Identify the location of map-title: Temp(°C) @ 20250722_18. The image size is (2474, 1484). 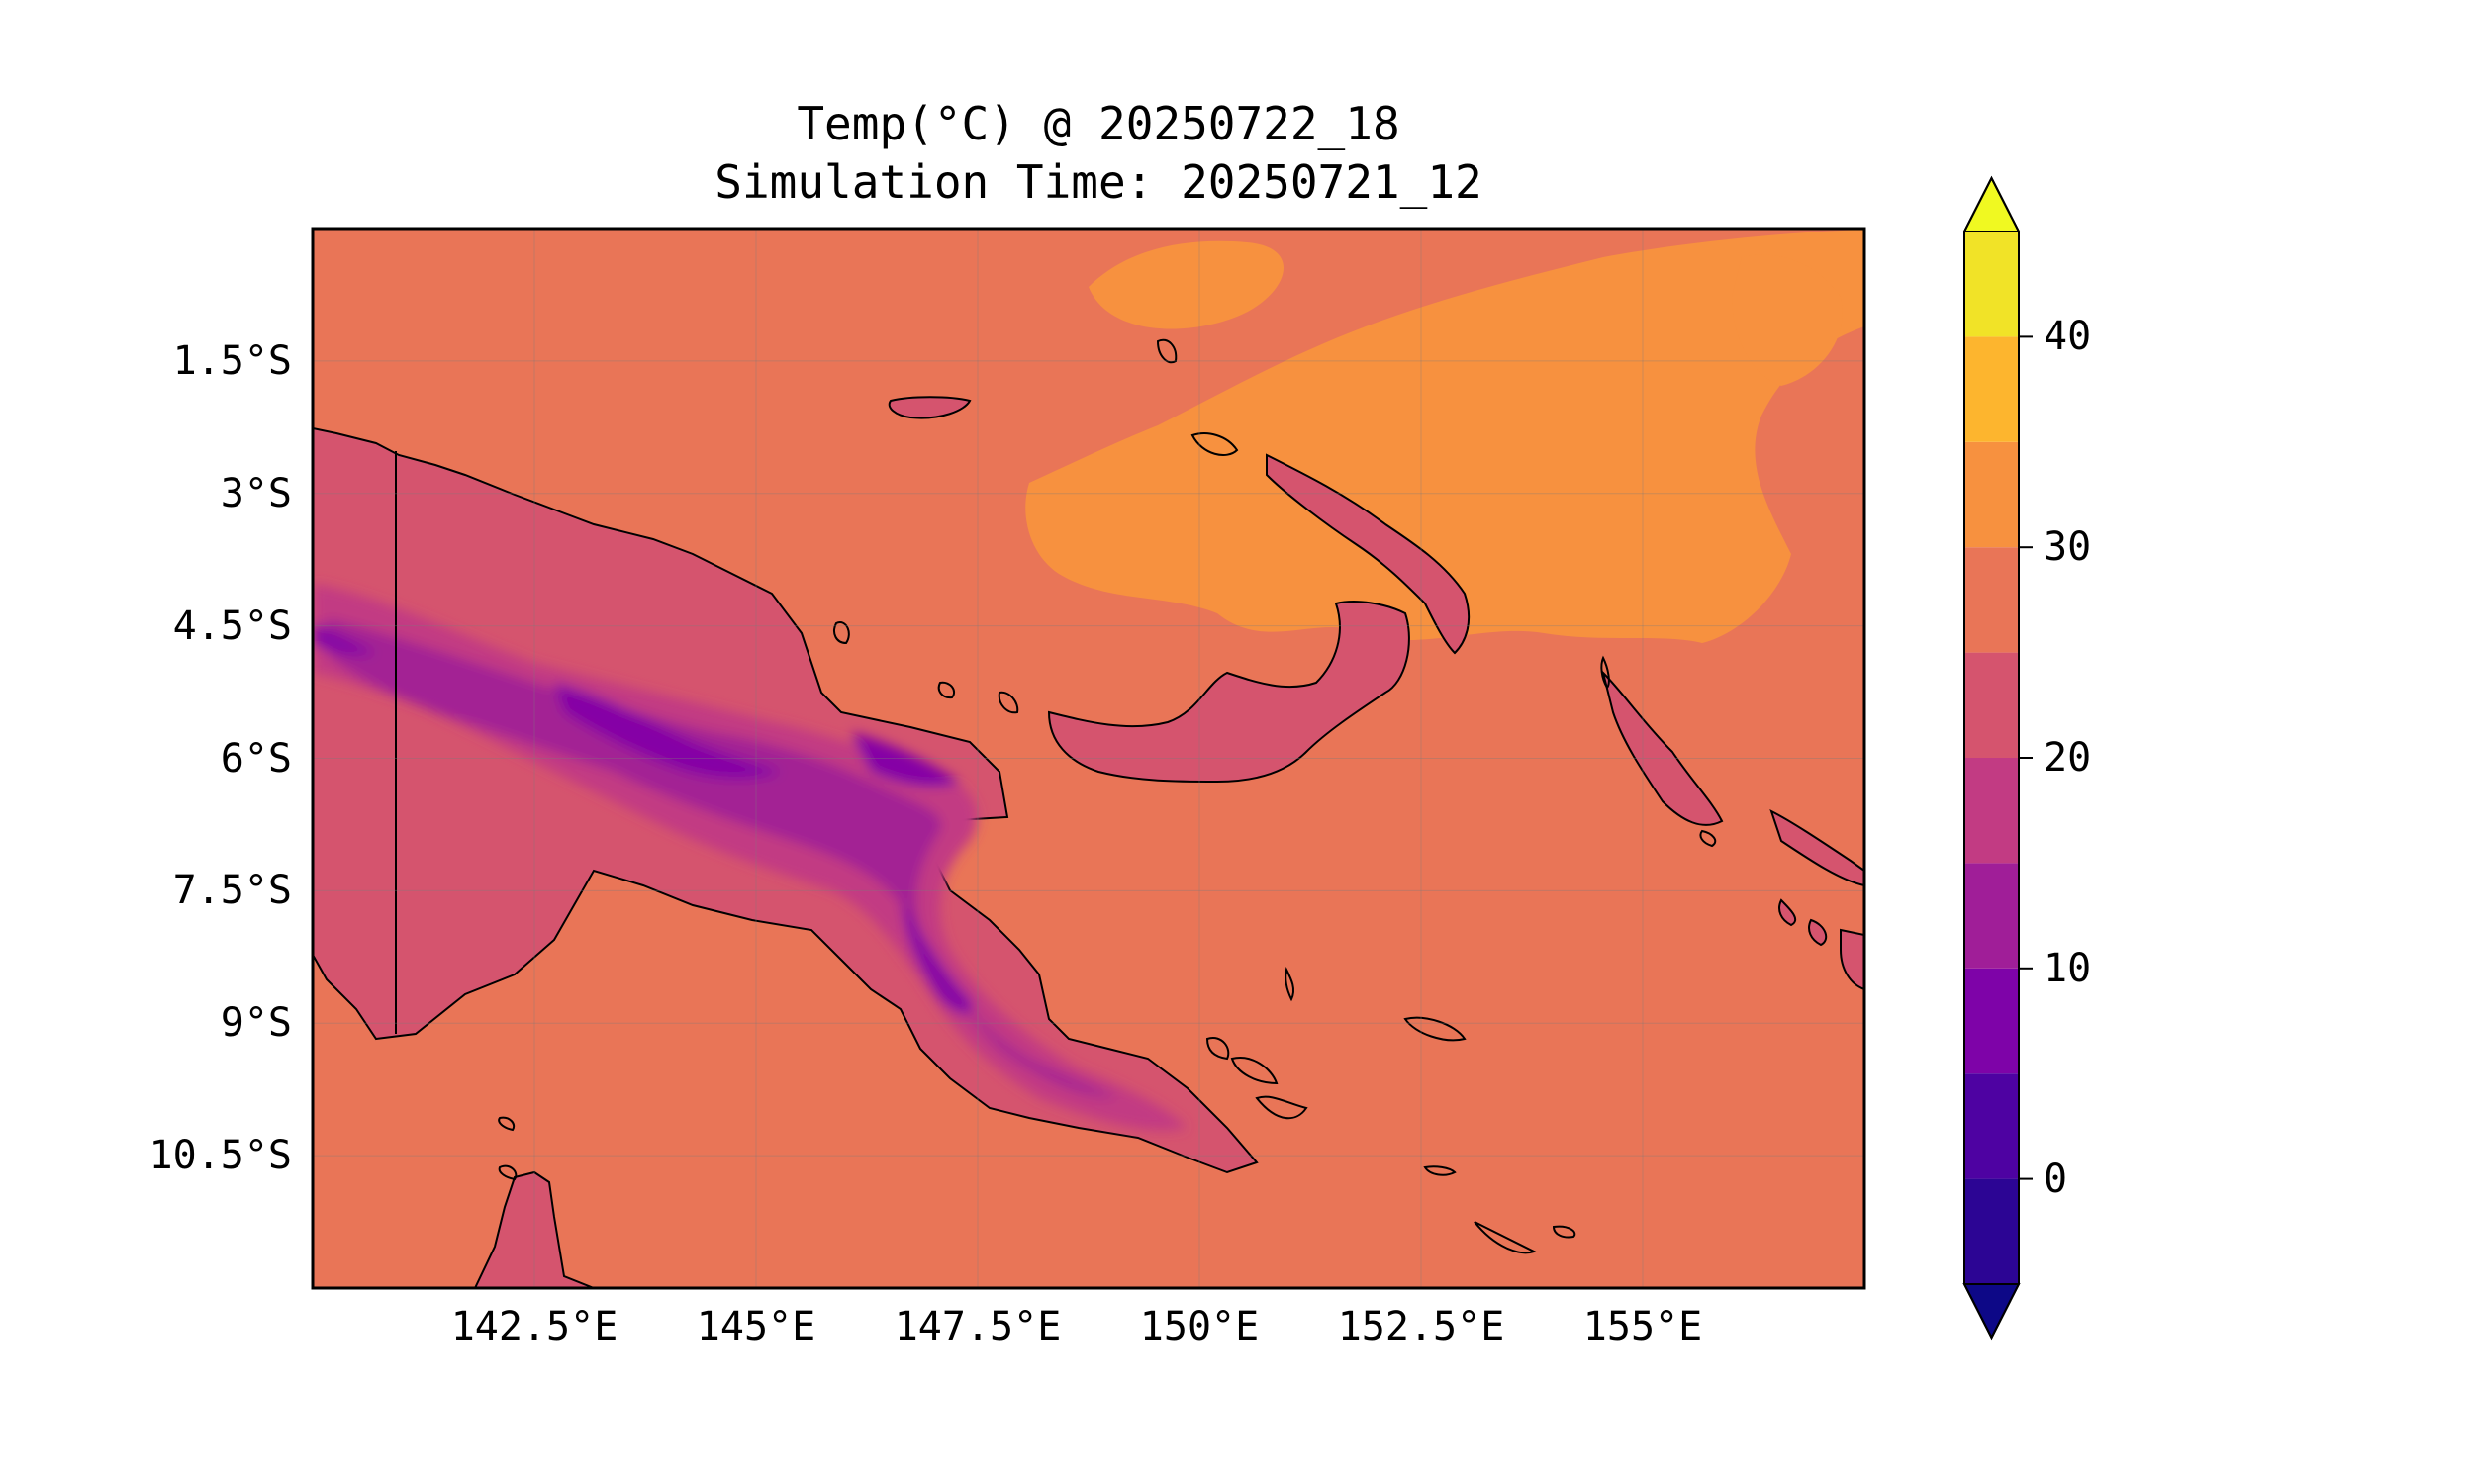
(1098, 123).